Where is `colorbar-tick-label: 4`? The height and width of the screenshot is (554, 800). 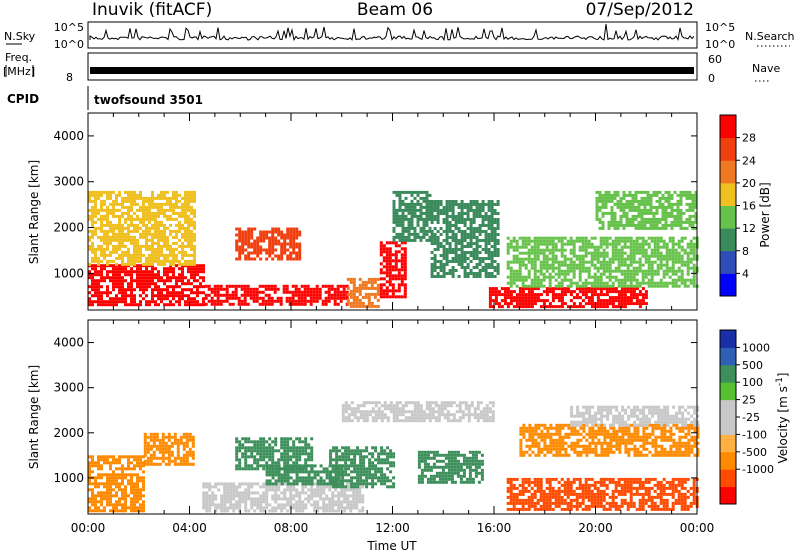
colorbar-tick-label: 4 is located at coordinates (745, 273).